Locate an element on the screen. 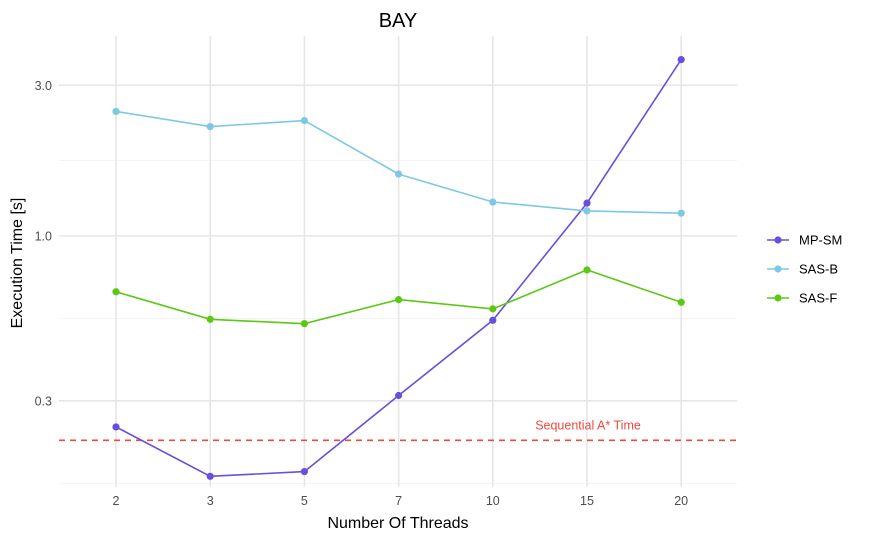 The width and height of the screenshot is (875, 540). y-tick-label: 3.0 is located at coordinates (43, 86).